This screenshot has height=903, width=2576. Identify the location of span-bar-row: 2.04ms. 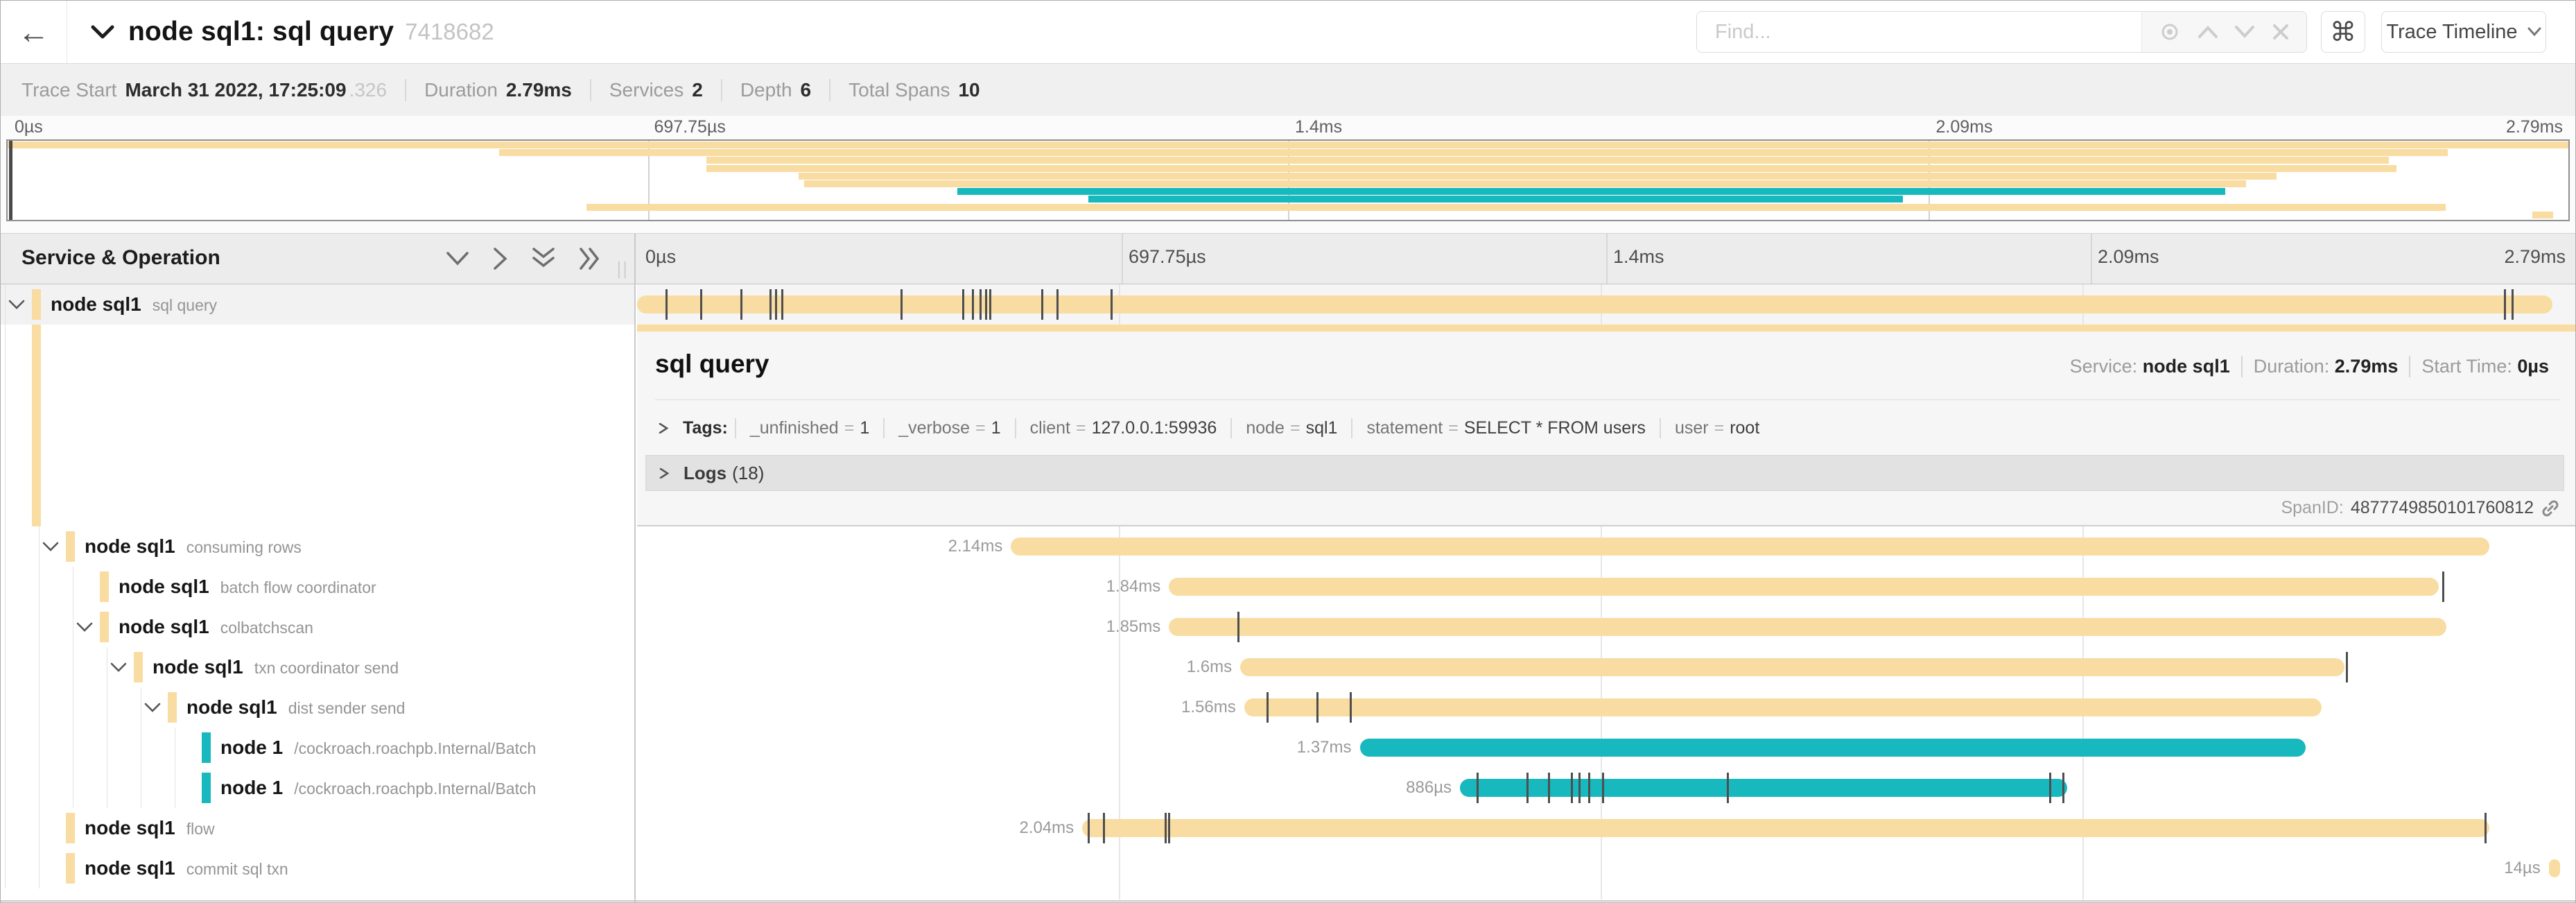
(1600, 828).